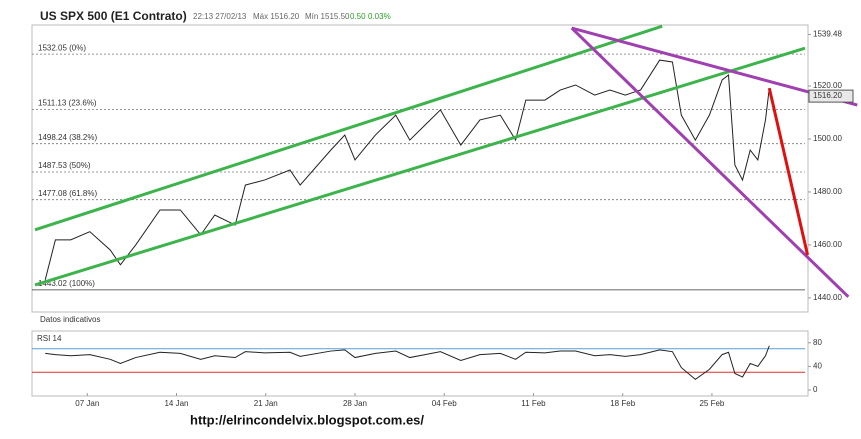 This screenshot has width=861, height=439. What do you see at coordinates (62, 47) in the screenshot?
I see `fib-label: 1532.05 (0%)` at bounding box center [62, 47].